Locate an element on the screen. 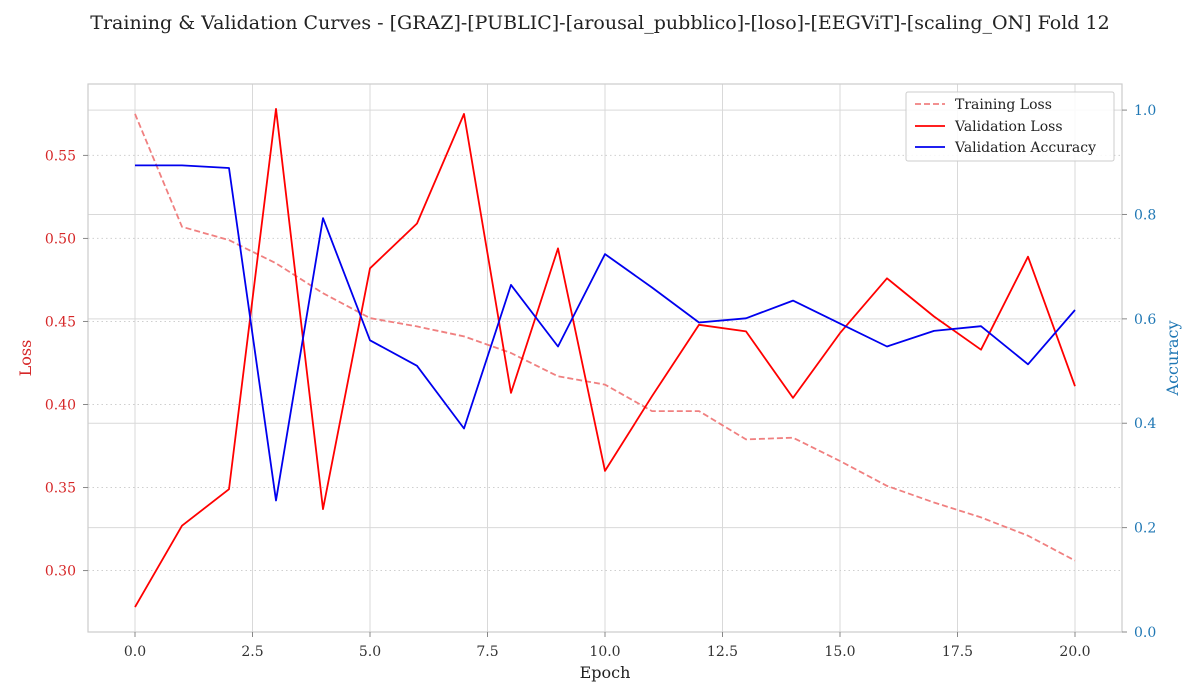 This screenshot has width=1200, height=700. y-axis-label-left: Loss is located at coordinates (25, 358).